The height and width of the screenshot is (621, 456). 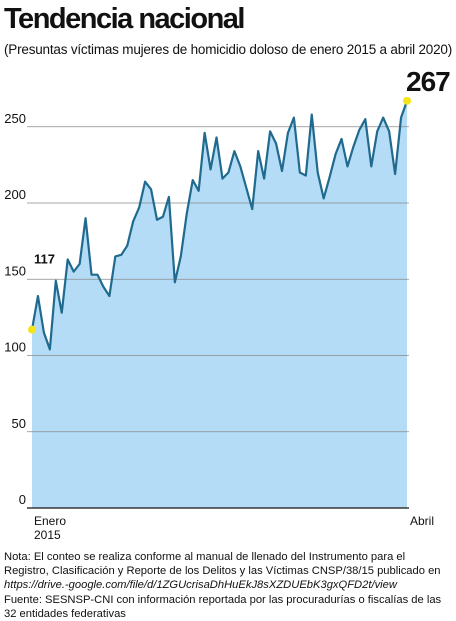 What do you see at coordinates (15, 270) in the screenshot?
I see `y-tick-label-150: 150` at bounding box center [15, 270].